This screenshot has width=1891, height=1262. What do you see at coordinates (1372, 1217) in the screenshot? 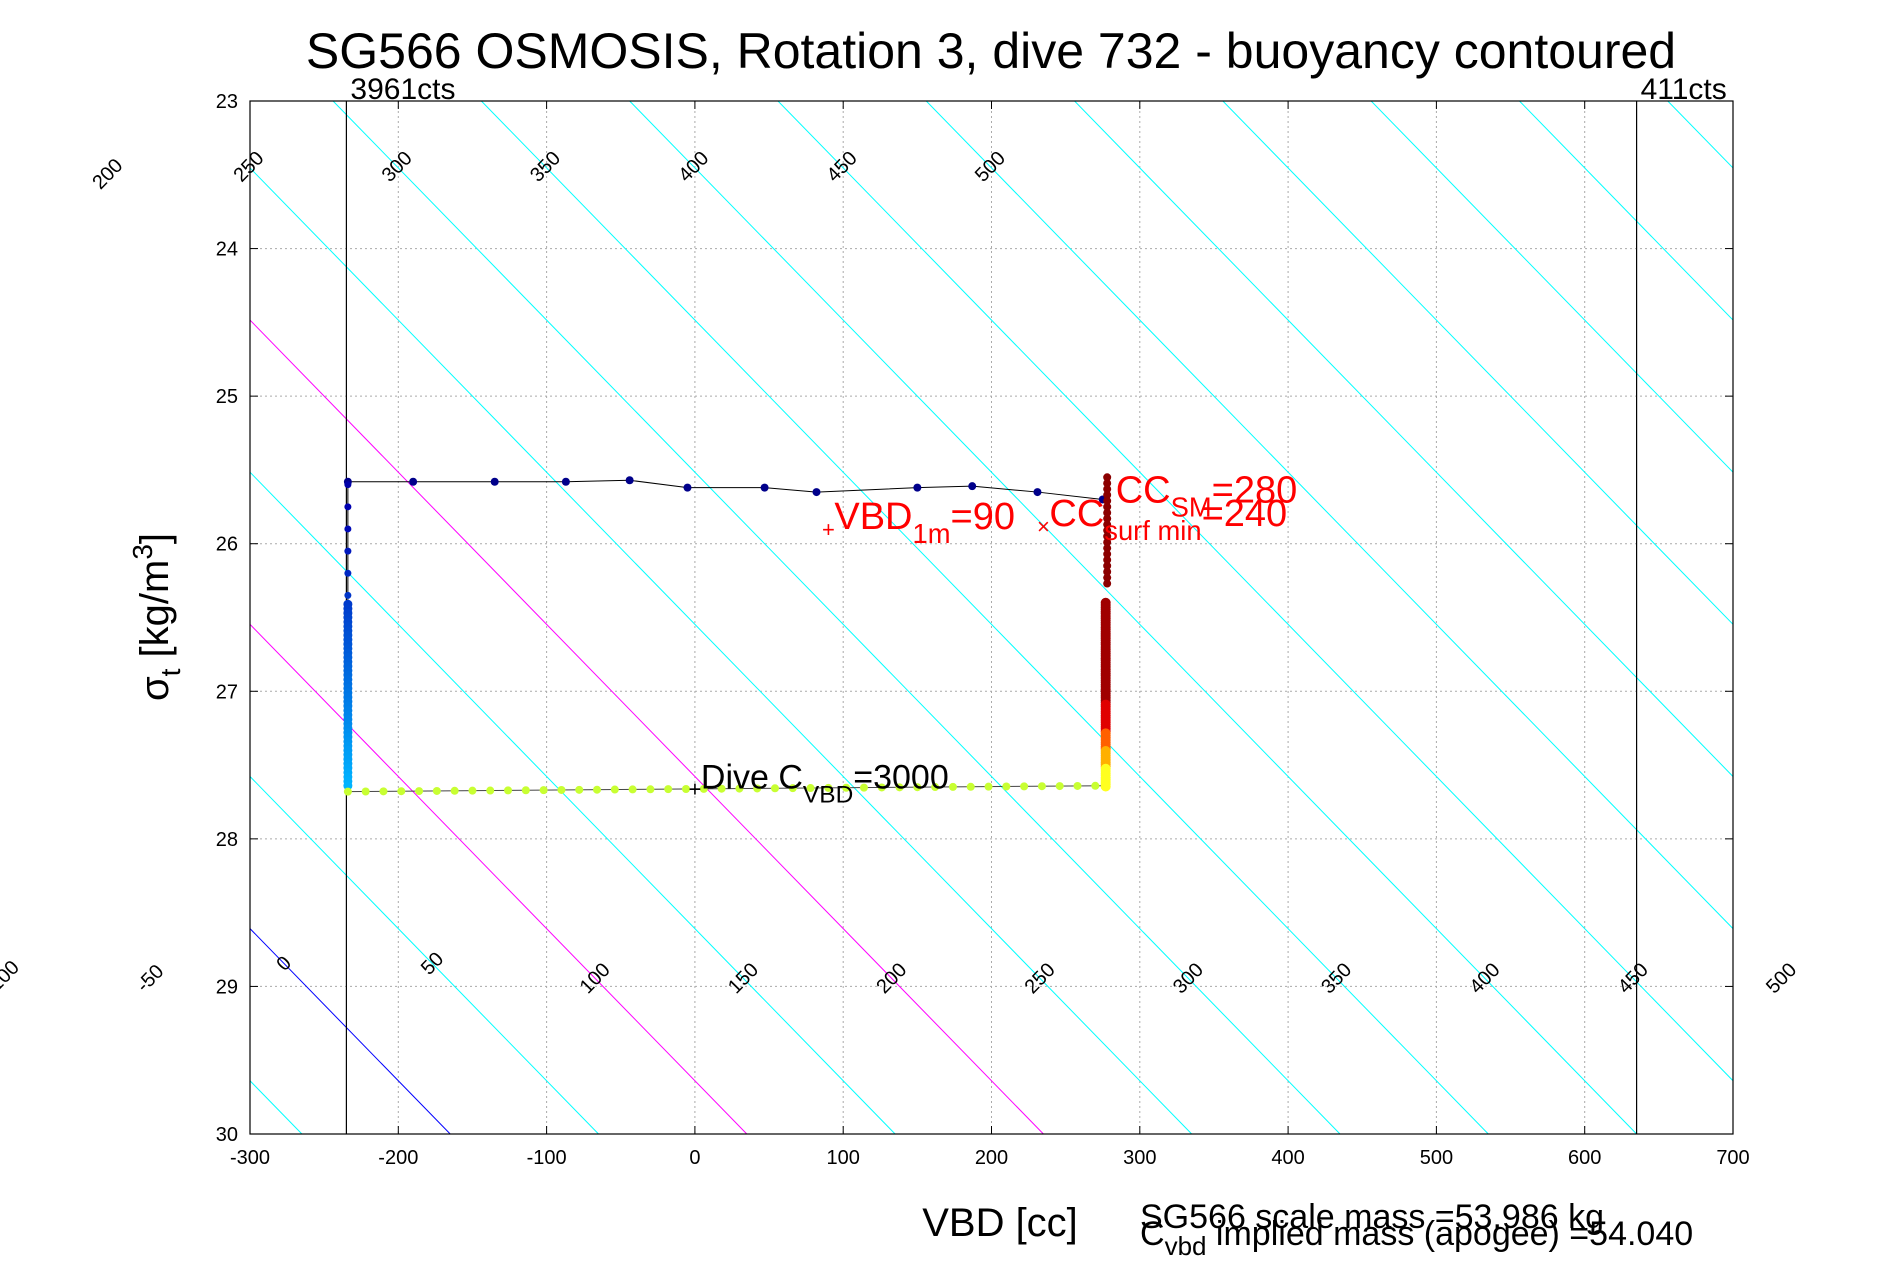
I see `scale-mass-note: SG566 scale mass =53.986 kg` at bounding box center [1372, 1217].